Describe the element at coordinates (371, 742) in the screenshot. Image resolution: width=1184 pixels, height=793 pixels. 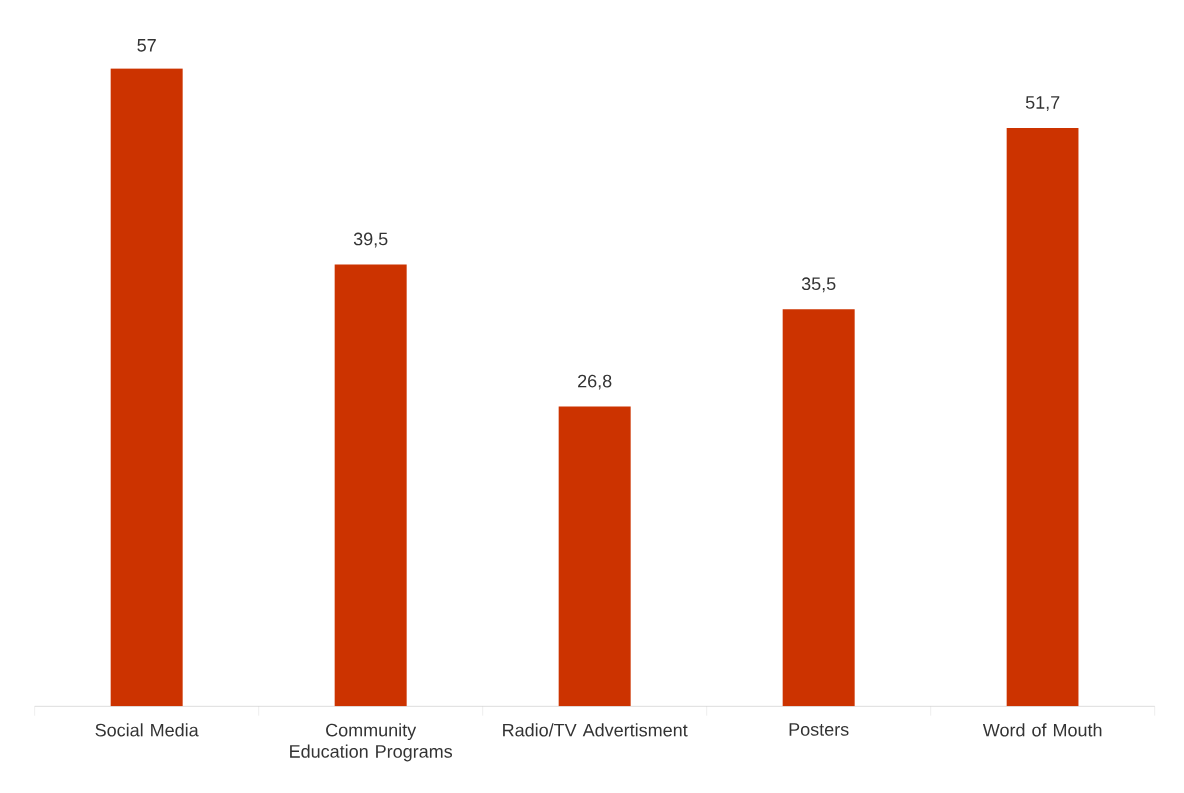
I see `x-tick-label: Community Education Programs` at that location.